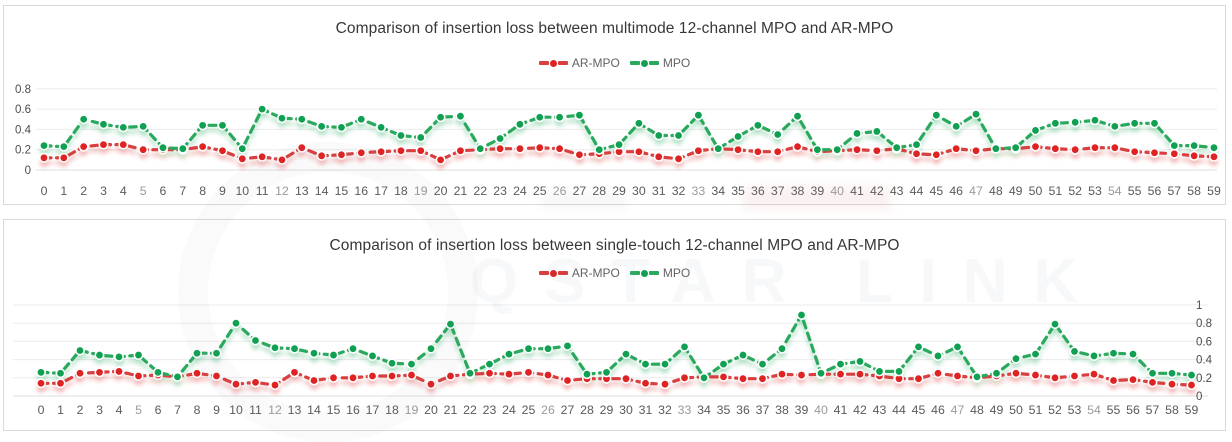 This screenshot has height=442, width=1232. What do you see at coordinates (421, 191) in the screenshot?
I see `x-tick-label: 19` at bounding box center [421, 191].